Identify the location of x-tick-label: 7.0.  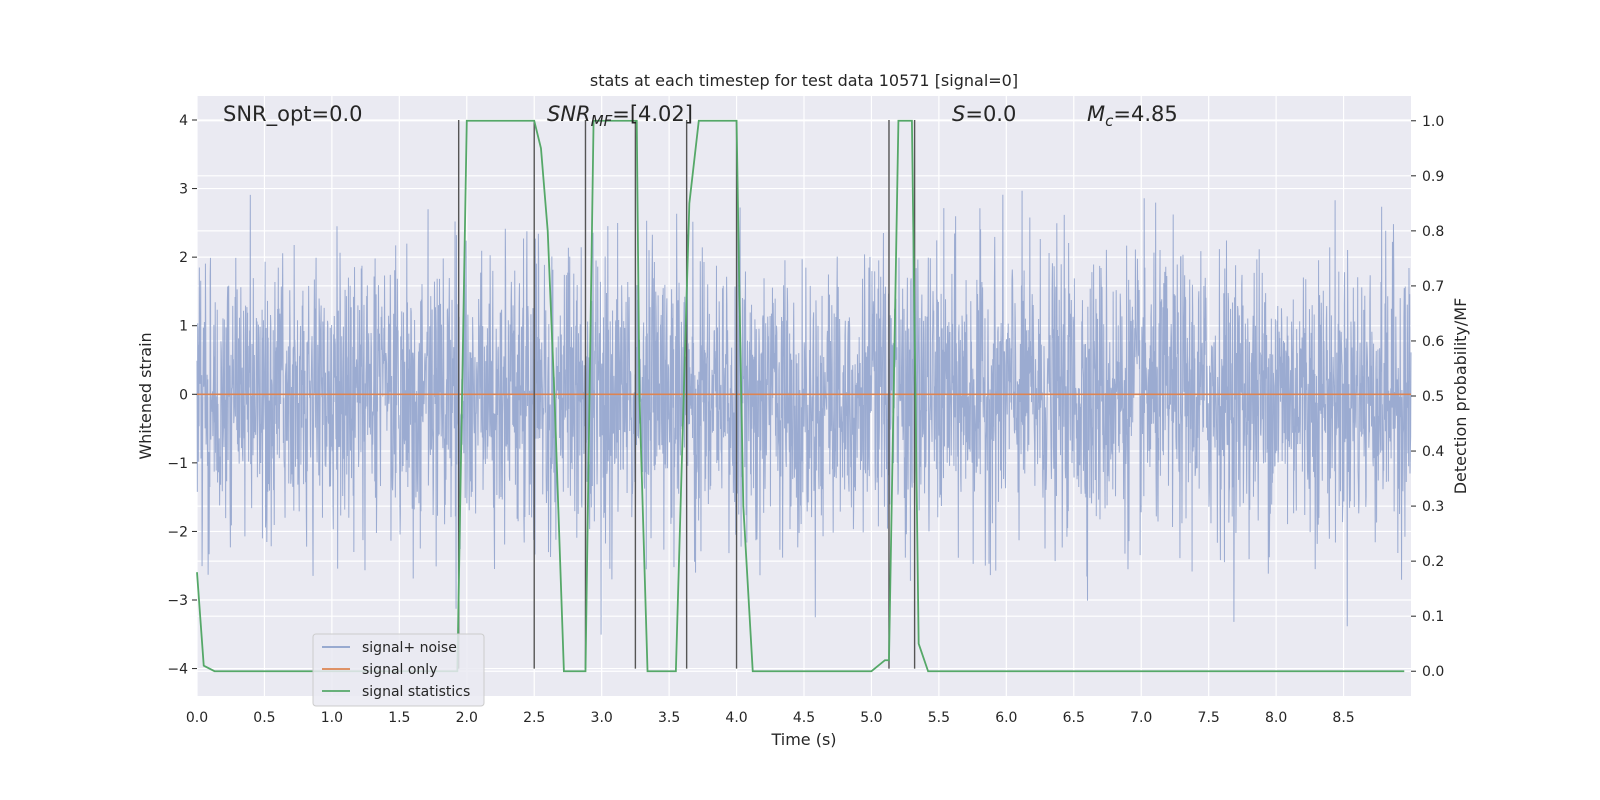
(1141, 718).